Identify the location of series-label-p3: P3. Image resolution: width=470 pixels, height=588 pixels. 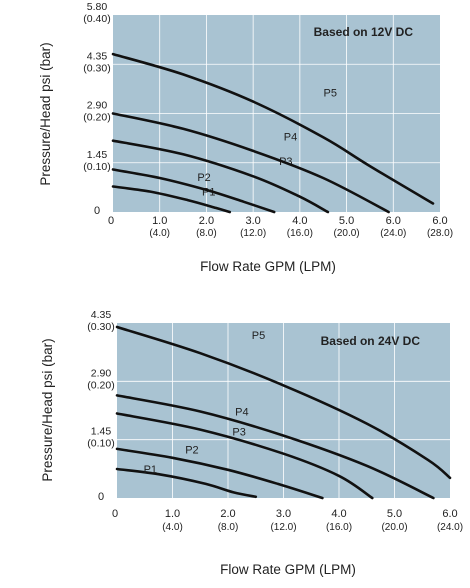
(238, 433).